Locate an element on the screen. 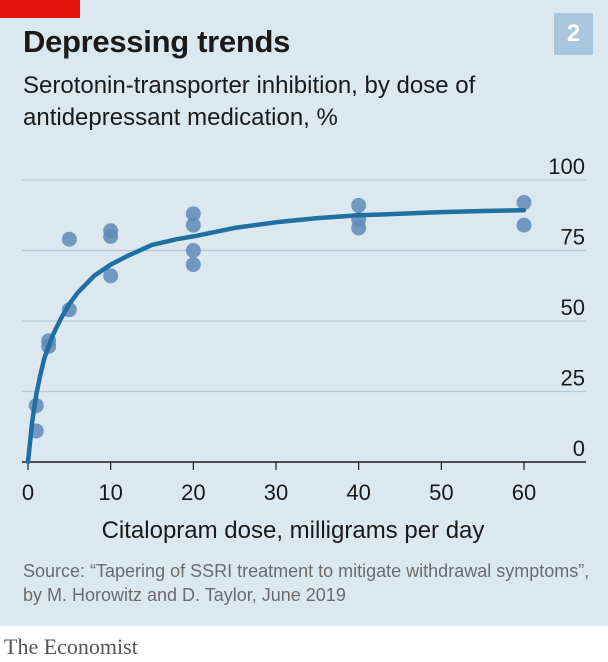 This screenshot has height=662, width=608. x-tick-label: 0 is located at coordinates (28, 492).